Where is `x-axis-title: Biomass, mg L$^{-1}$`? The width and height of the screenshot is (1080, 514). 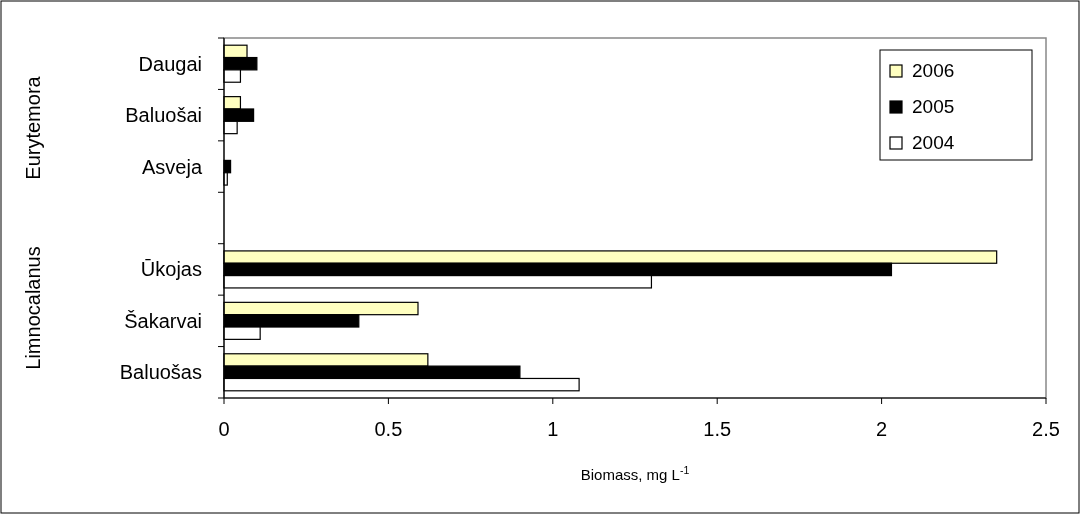 x-axis-title: Biomass, mg L$^{-1}$ is located at coordinates (635, 473).